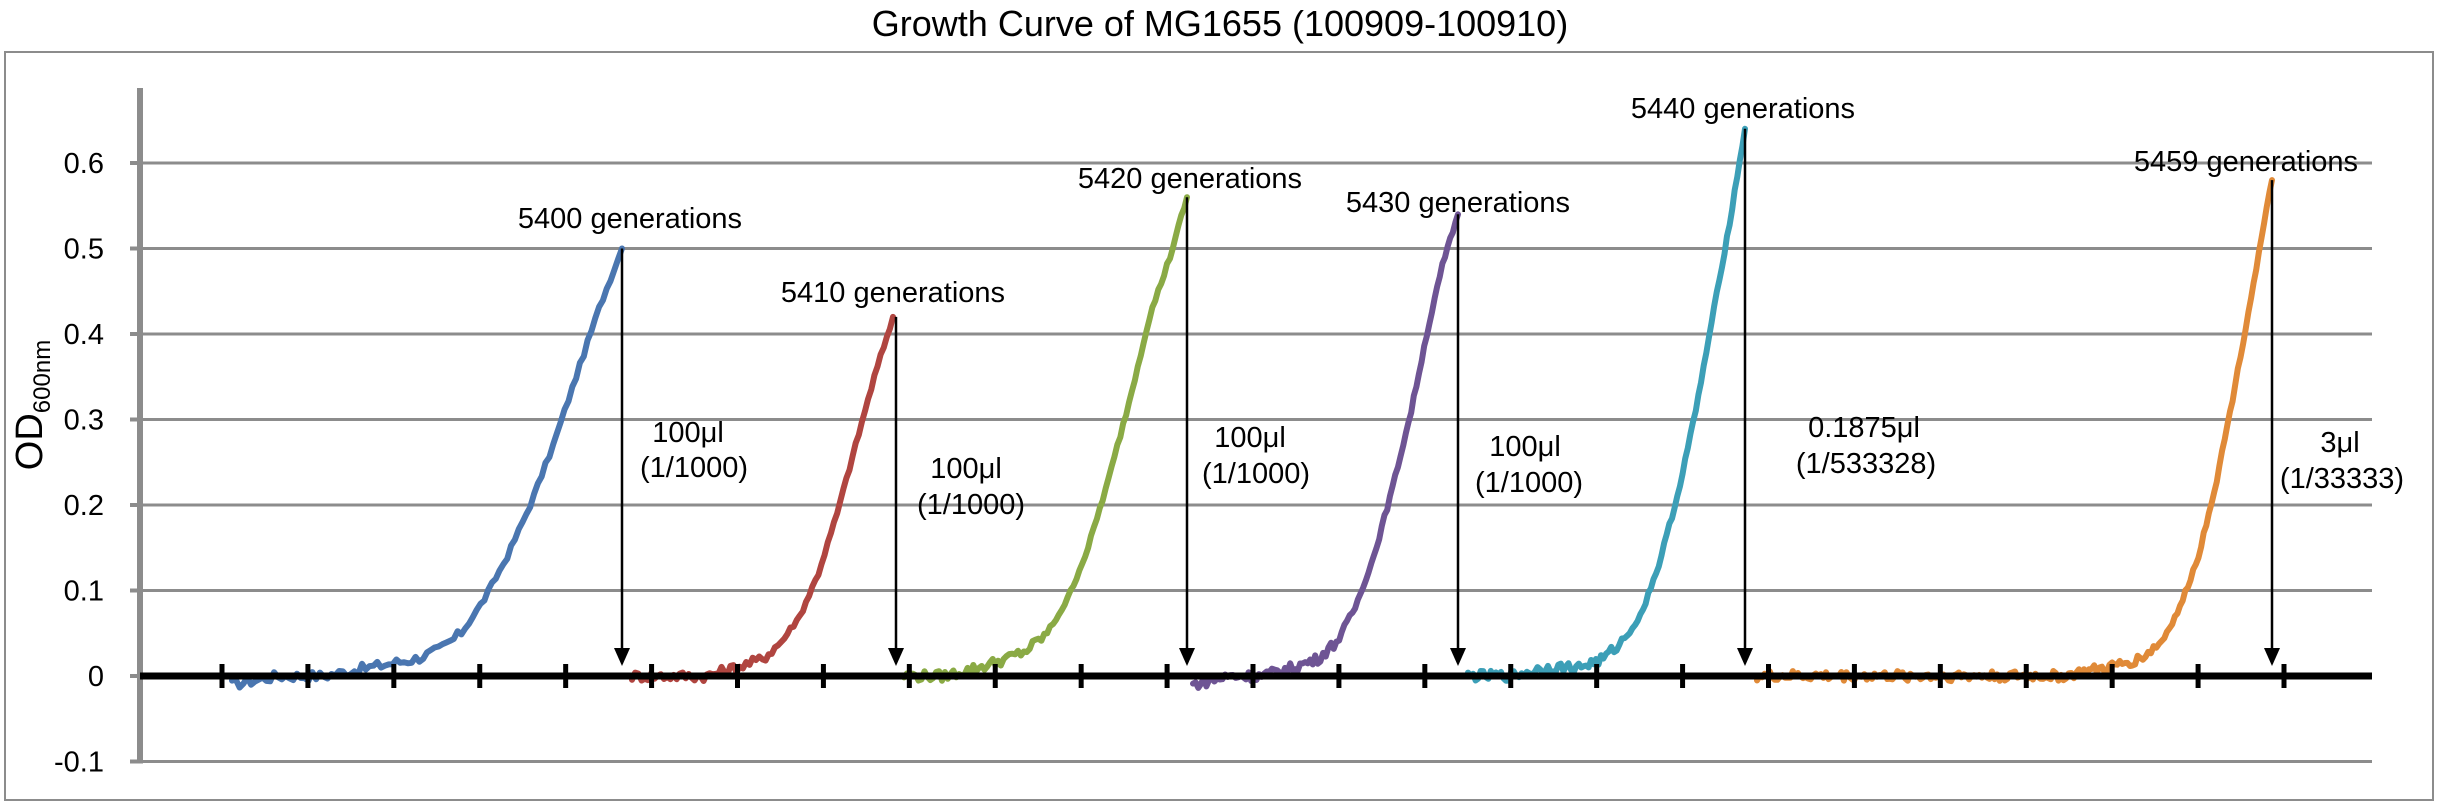 Image resolution: width=2440 pixels, height=810 pixels. I want to click on y-tick-label: 0, so click(96, 677).